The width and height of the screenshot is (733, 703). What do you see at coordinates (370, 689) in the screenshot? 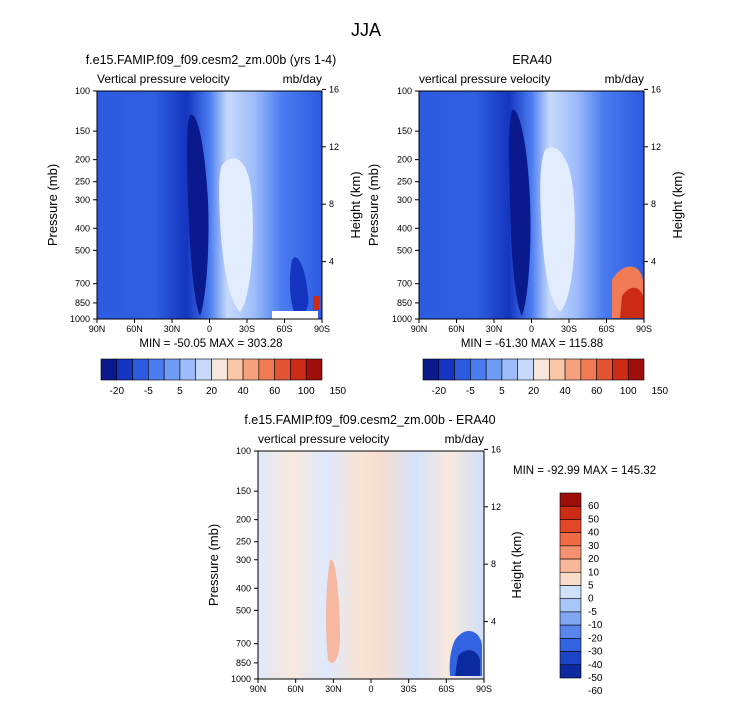
I see `x-tick-label: 0` at bounding box center [370, 689].